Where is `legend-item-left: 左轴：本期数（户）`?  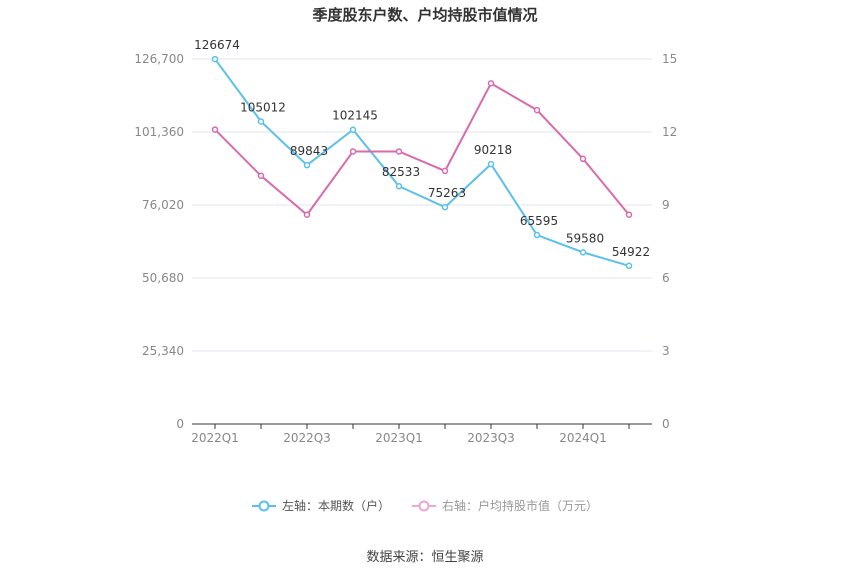 legend-item-left: 左轴：本期数（户） is located at coordinates (320, 505).